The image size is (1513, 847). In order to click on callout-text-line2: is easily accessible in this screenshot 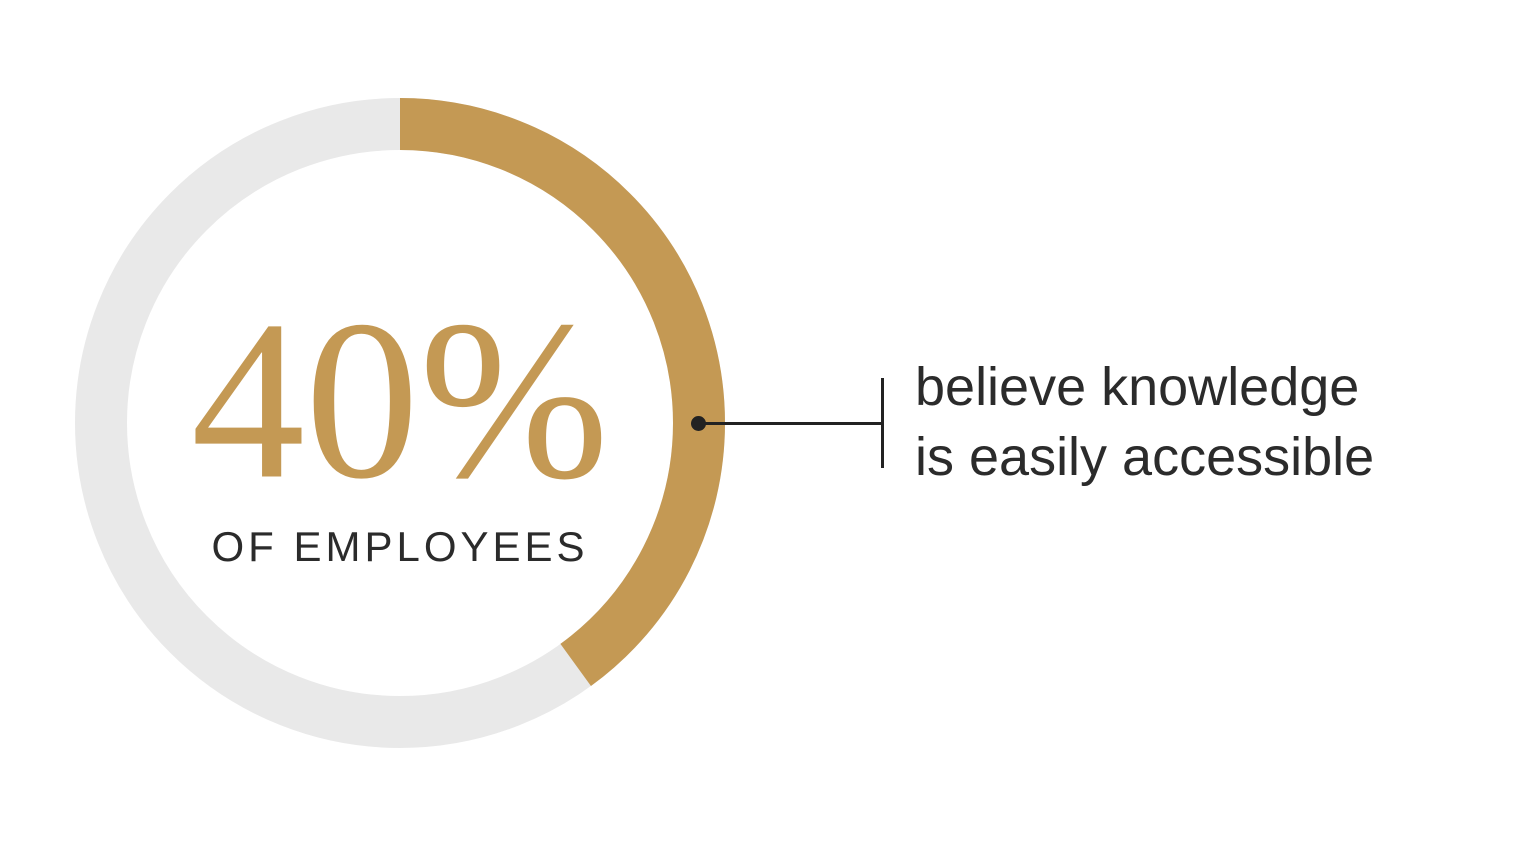, I will do `click(1145, 457)`.